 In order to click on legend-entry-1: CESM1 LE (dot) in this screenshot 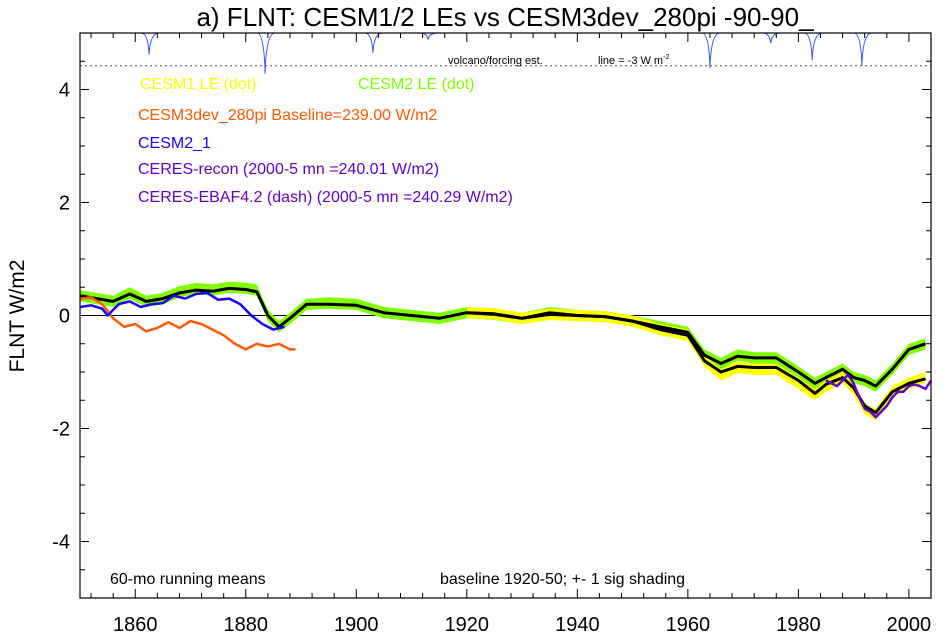, I will do `click(198, 84)`.